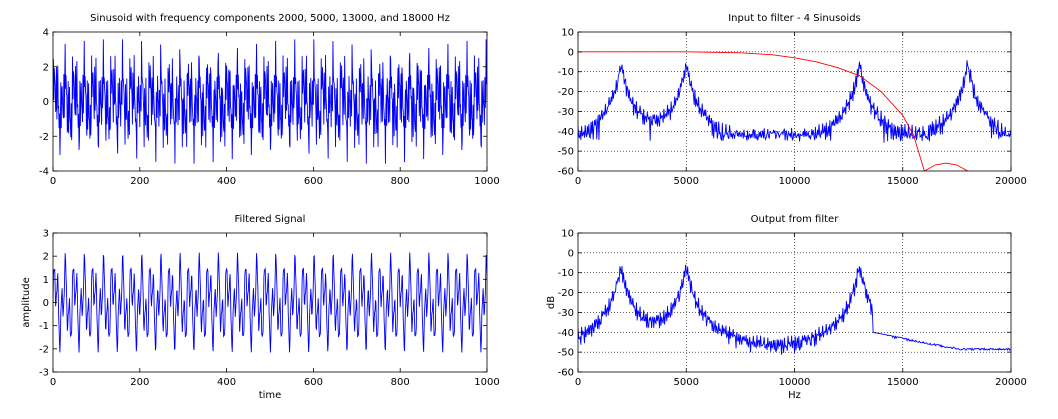 The width and height of the screenshot is (1058, 419). I want to click on title-spectrum-output: Output from filter, so click(795, 219).